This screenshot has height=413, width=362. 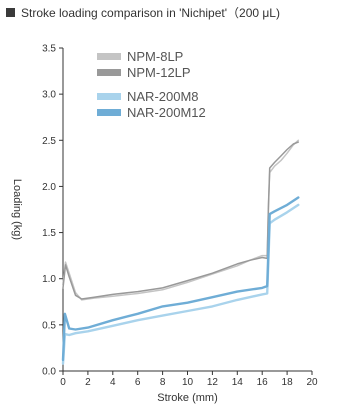 What do you see at coordinates (113, 382) in the screenshot?
I see `x-tick-label: 4` at bounding box center [113, 382].